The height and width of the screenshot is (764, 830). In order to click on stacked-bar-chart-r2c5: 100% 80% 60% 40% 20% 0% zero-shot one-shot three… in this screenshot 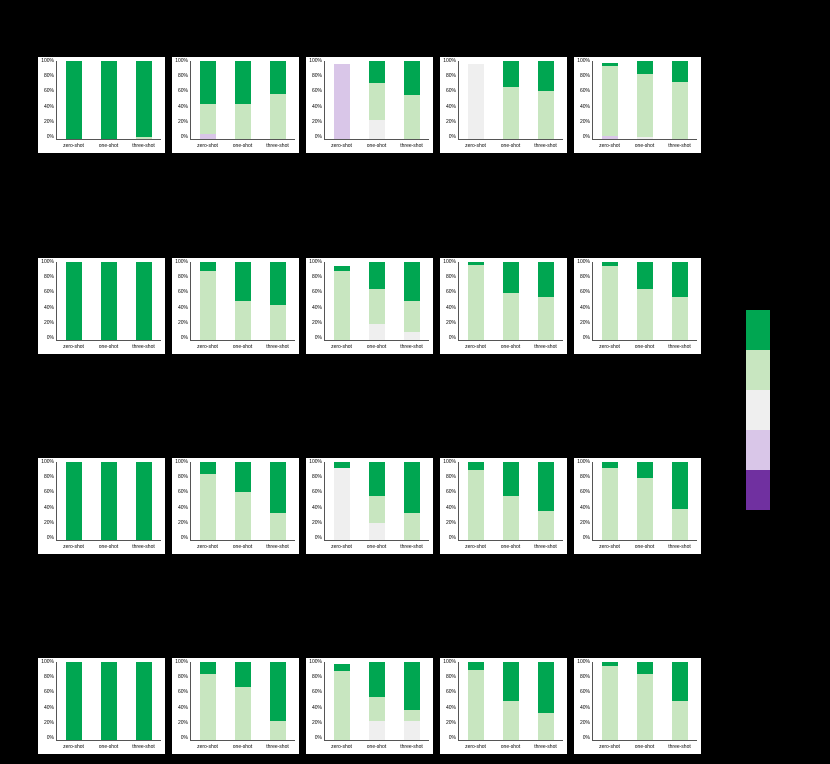, I will do `click(637, 306)`.